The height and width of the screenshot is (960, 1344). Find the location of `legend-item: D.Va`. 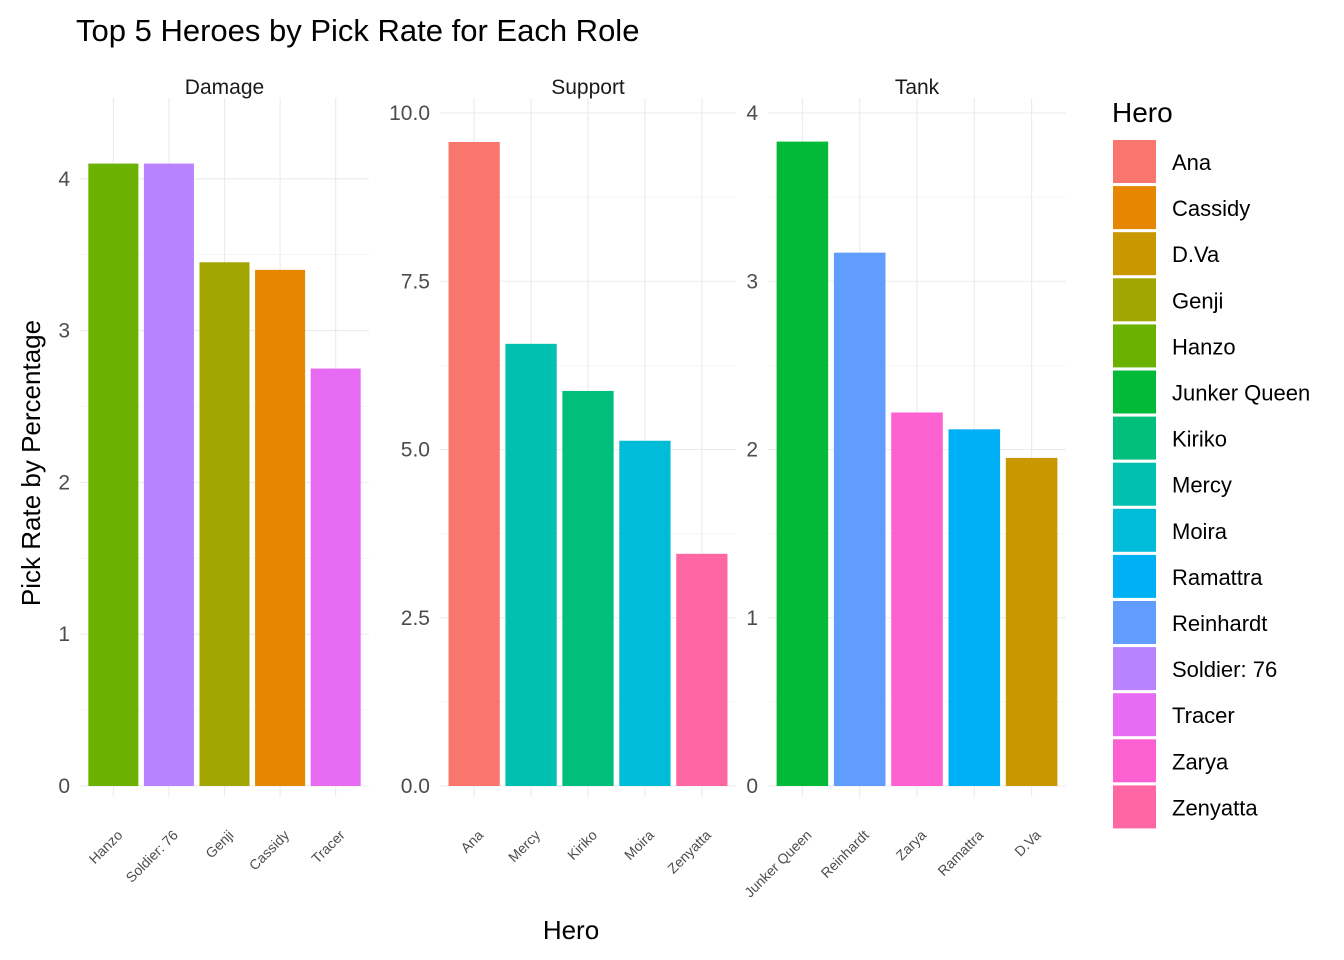

legend-item: D.Va is located at coordinates (1166, 254).